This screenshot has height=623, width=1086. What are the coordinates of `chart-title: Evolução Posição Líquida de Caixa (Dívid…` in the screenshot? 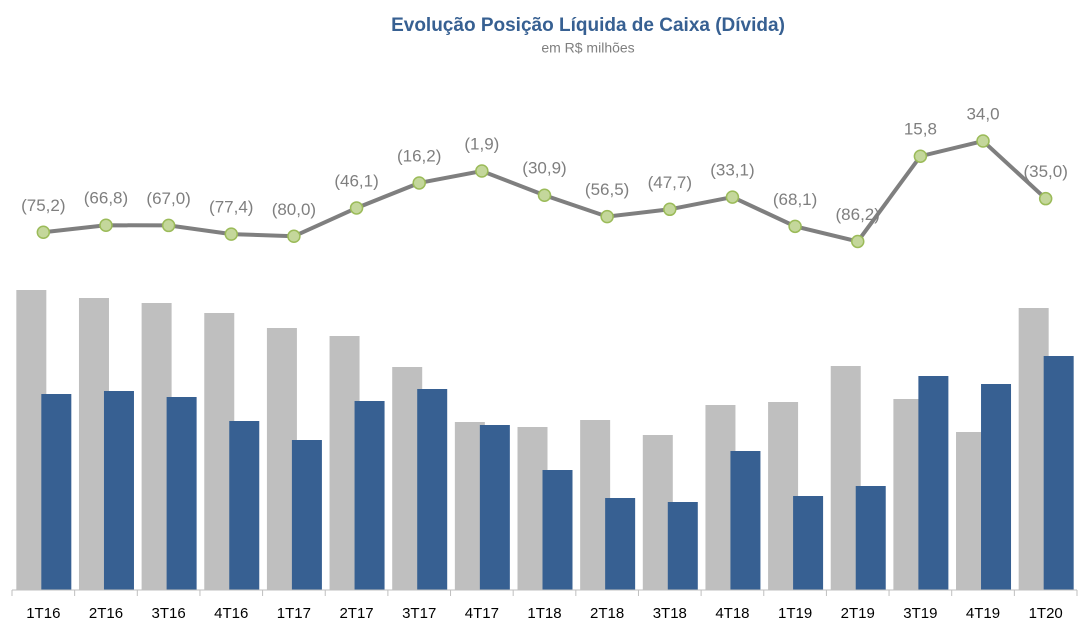 It's located at (588, 25).